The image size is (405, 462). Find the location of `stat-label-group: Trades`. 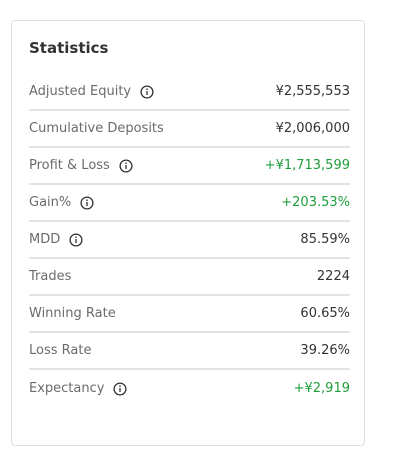

stat-label-group: Trades is located at coordinates (50, 276).